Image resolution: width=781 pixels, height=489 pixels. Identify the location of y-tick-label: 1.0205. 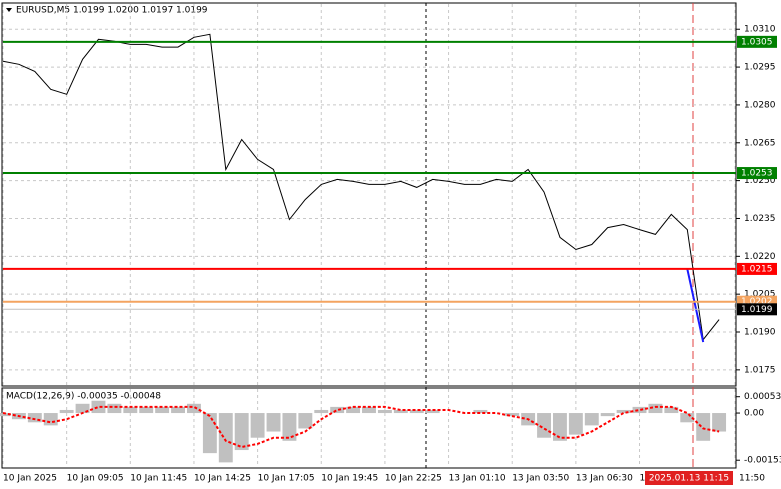
(760, 295).